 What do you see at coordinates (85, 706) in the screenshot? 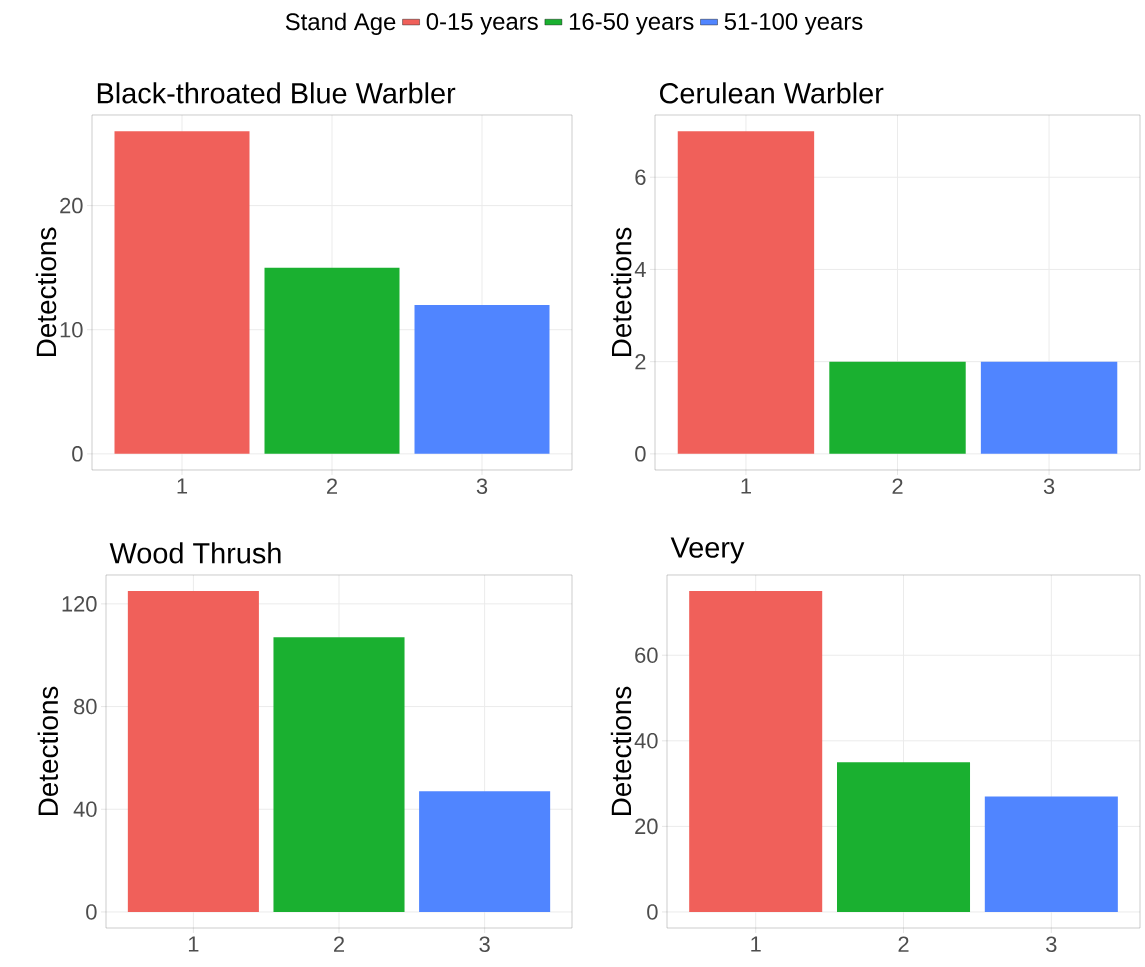
I see `y-tick-label: 80` at bounding box center [85, 706].